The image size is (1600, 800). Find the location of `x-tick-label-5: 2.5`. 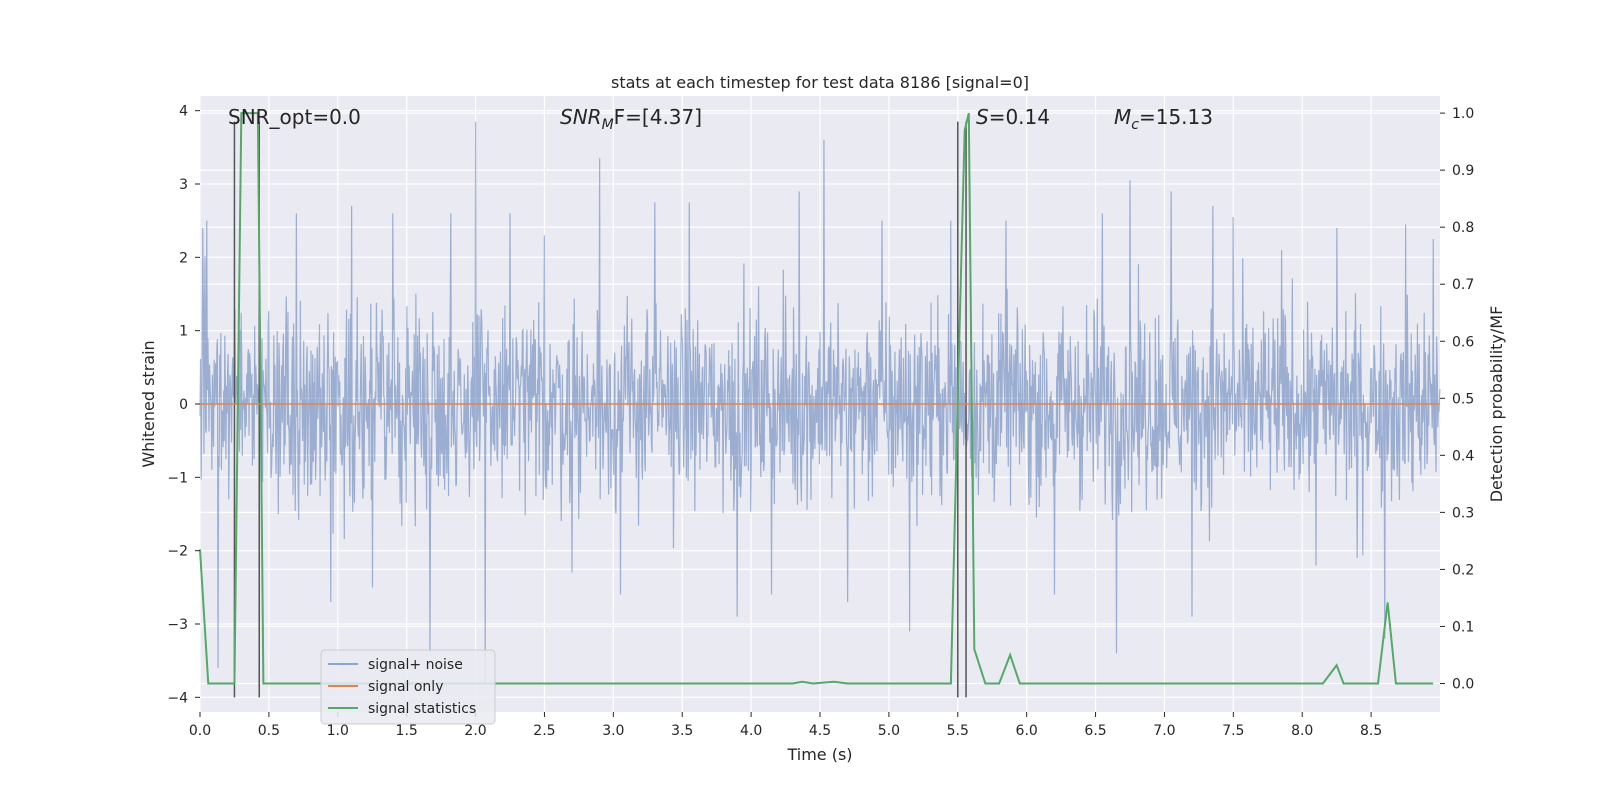

x-tick-label-5: 2.5 is located at coordinates (544, 731).